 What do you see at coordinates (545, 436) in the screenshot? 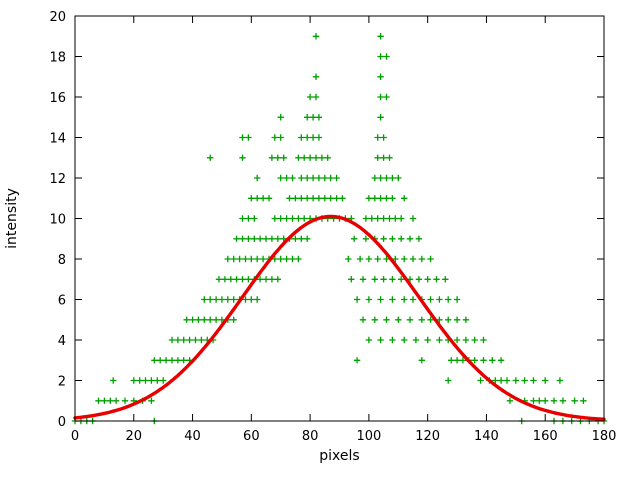
I see `x-tick-label: 160` at bounding box center [545, 436].